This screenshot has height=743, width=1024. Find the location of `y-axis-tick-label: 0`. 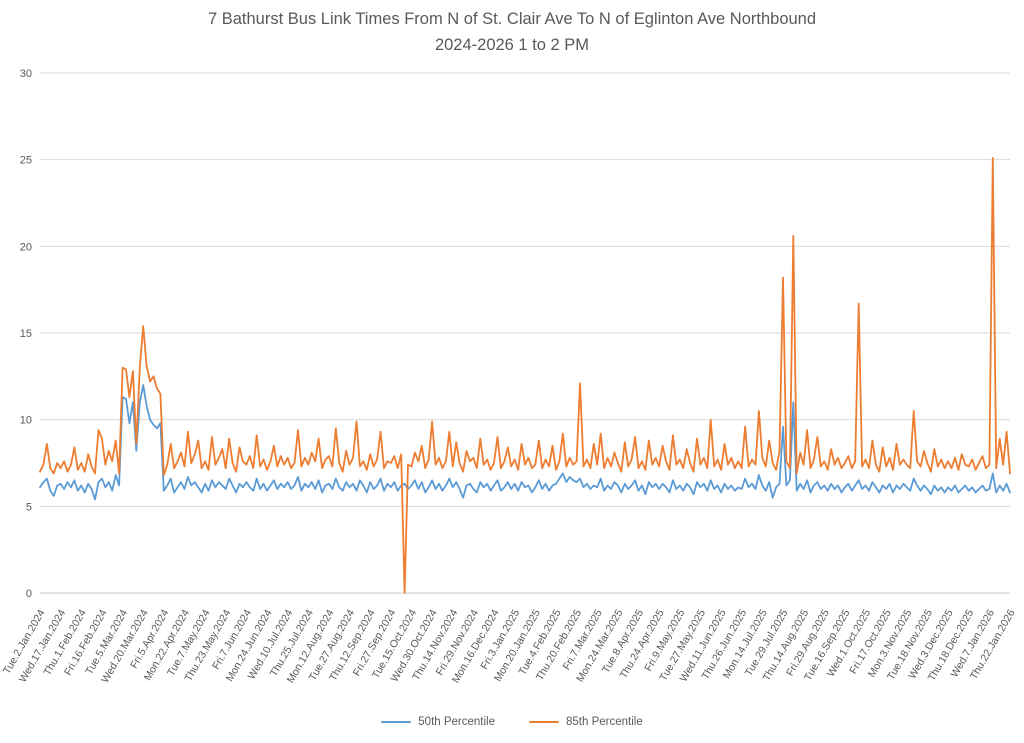

y-axis-tick-label: 0 is located at coordinates (29, 594).